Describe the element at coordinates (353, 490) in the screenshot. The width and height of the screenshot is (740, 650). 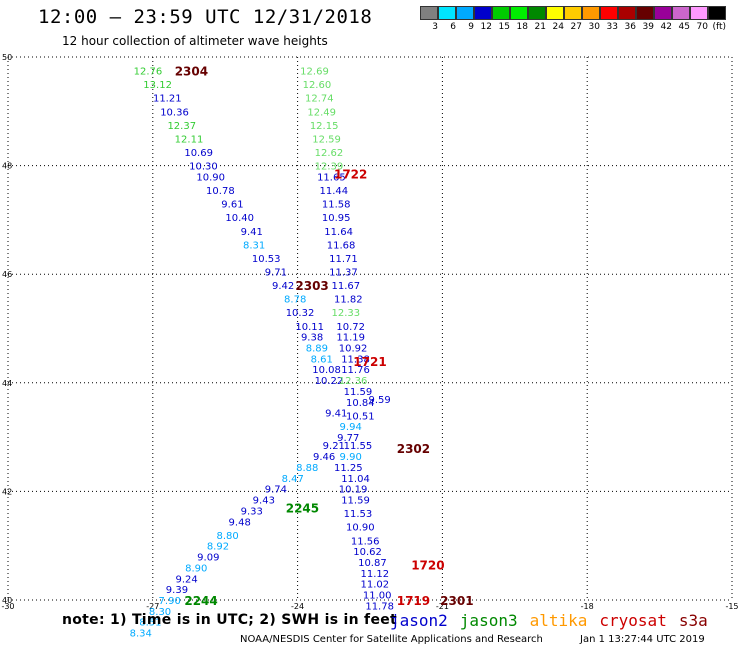
I see `wave-height-value: 10.19` at that location.